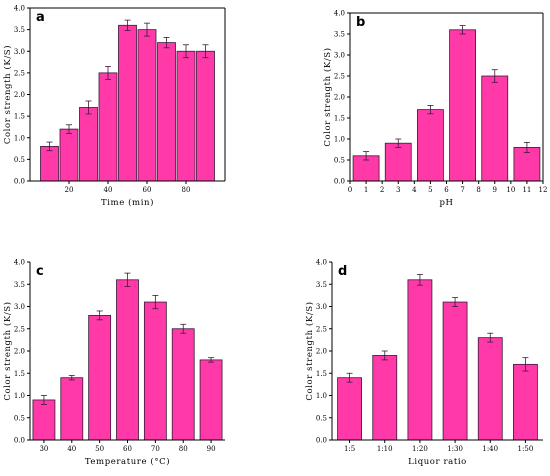 This screenshot has height=476, width=550. What do you see at coordinates (495, 190) in the screenshot?
I see `x-tick-label: 9` at bounding box center [495, 190].